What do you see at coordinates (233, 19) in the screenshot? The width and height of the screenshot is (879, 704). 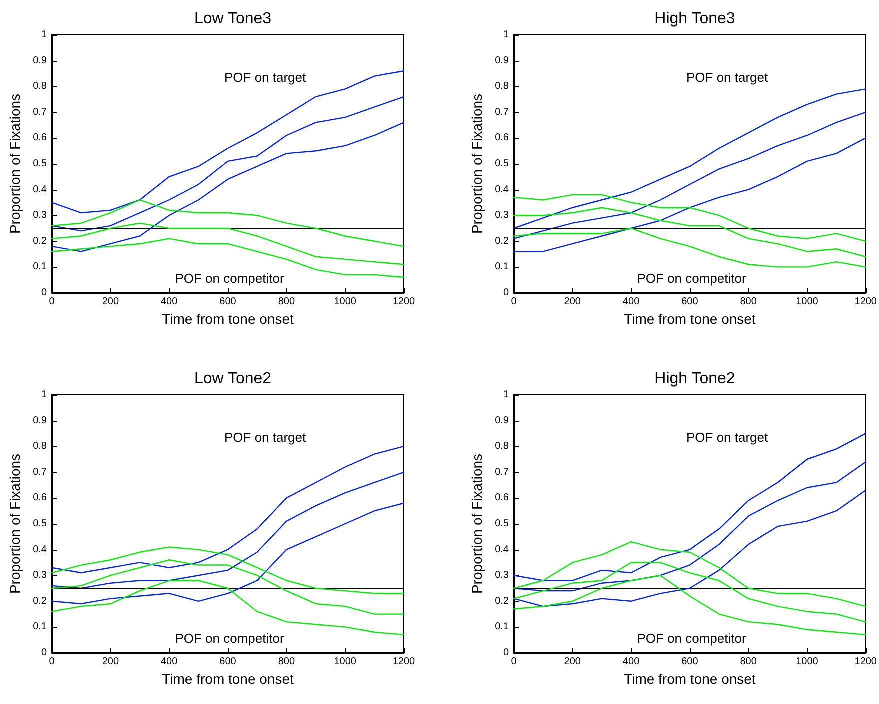 I see `chart-title: Low Tone3` at bounding box center [233, 19].